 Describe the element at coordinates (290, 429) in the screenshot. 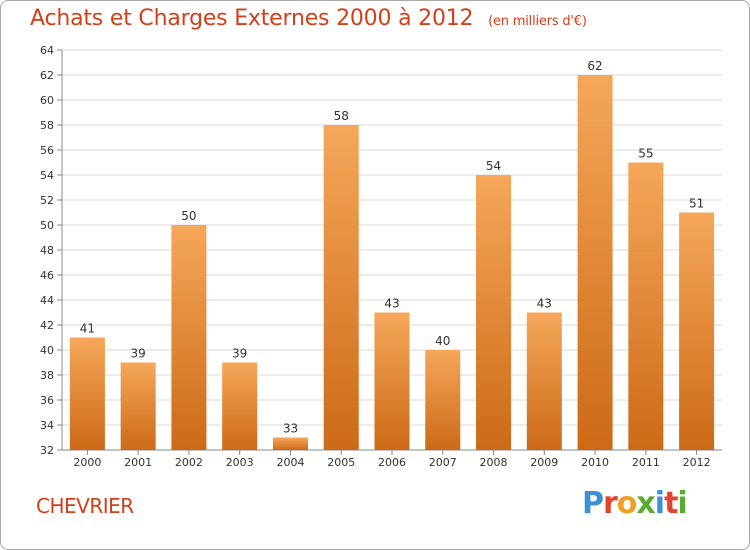

I see `data-label: 33` at that location.